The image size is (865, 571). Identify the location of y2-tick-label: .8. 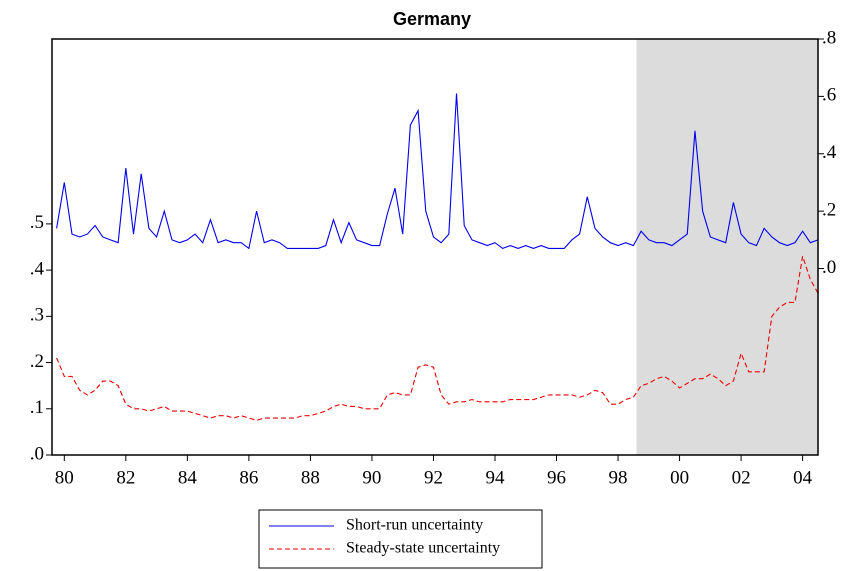
(829, 37).